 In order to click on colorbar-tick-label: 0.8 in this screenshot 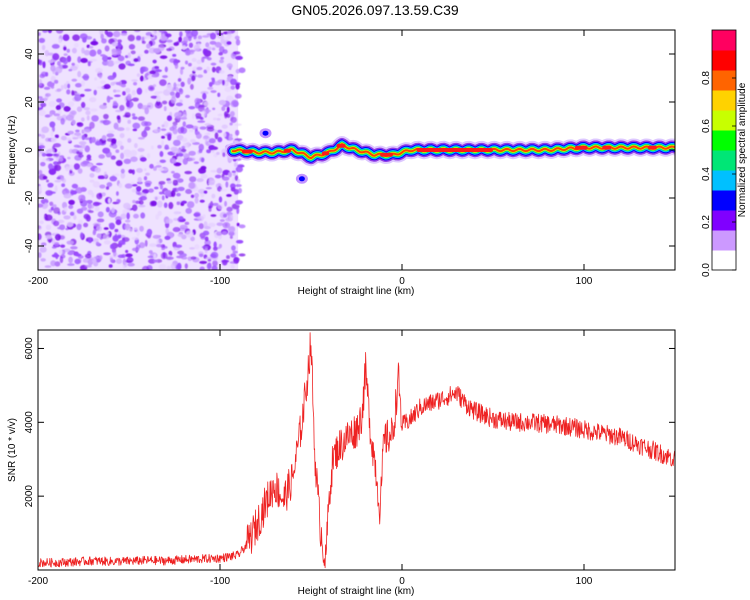, I will do `click(706, 78)`.